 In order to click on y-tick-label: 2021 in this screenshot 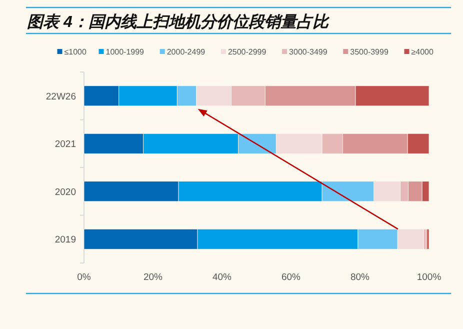, I will do `click(65, 144)`.